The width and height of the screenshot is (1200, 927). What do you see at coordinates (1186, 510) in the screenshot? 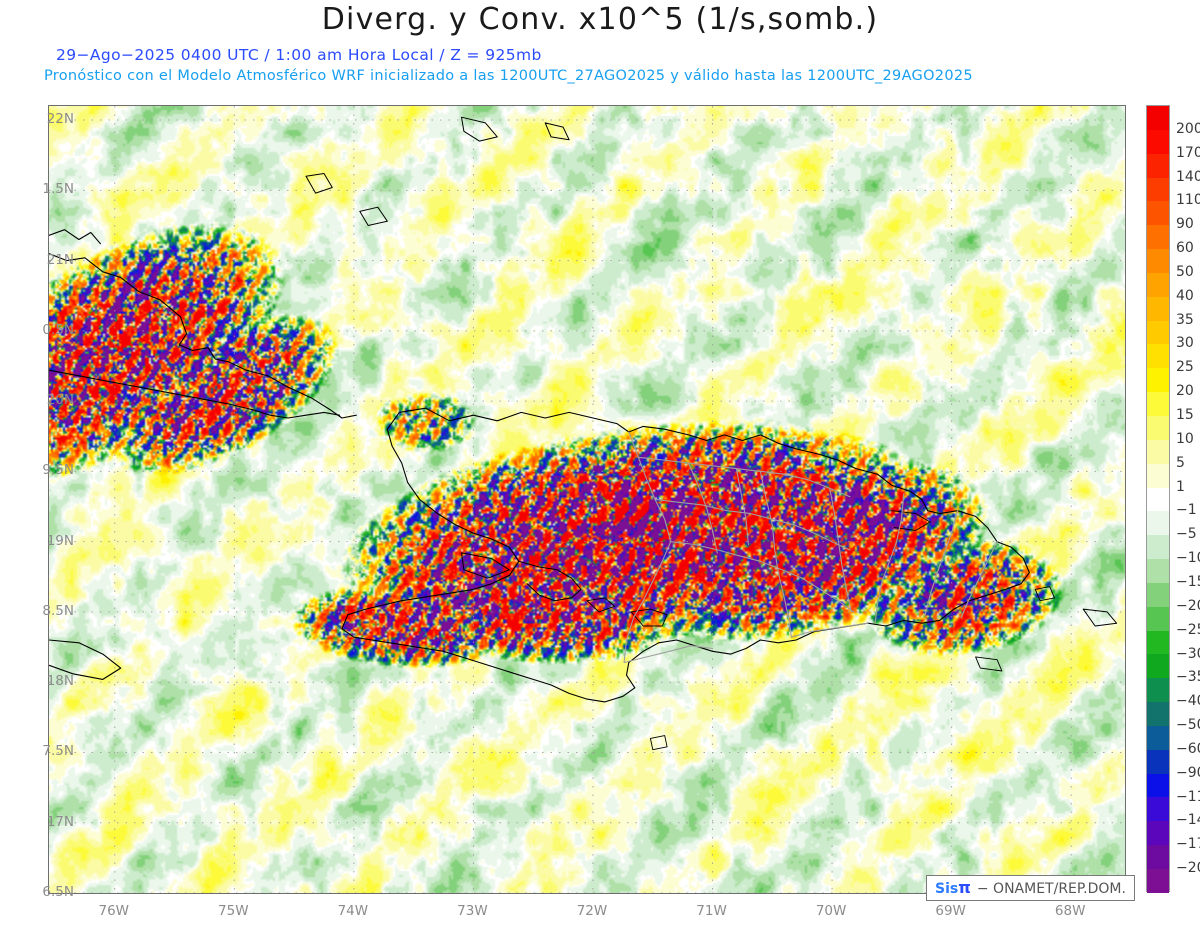
I see `colorbar-tick-label: −1` at bounding box center [1186, 510].